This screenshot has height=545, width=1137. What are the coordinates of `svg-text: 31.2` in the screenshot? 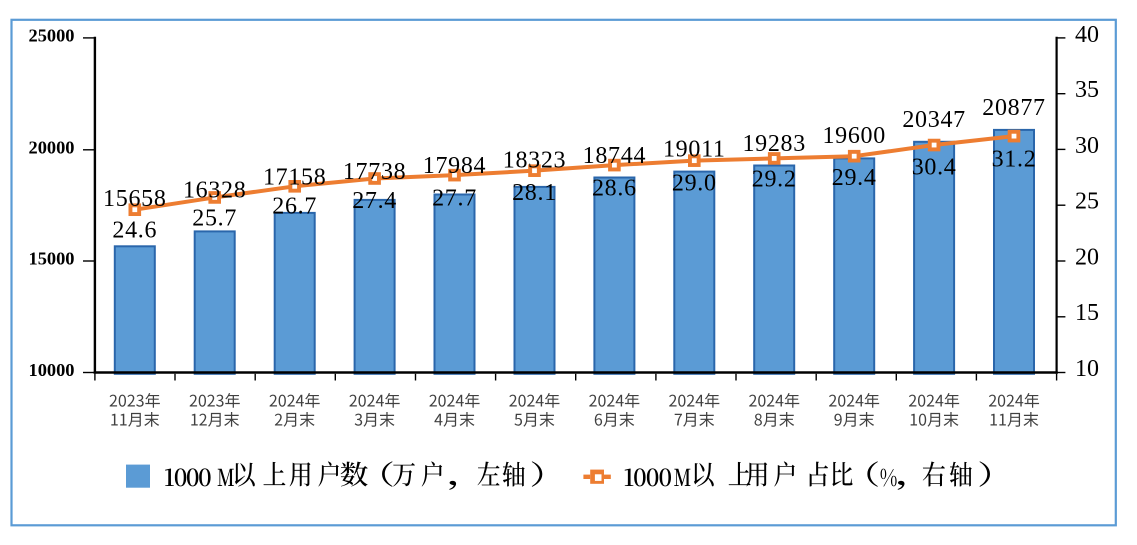 It's located at (1014, 160).